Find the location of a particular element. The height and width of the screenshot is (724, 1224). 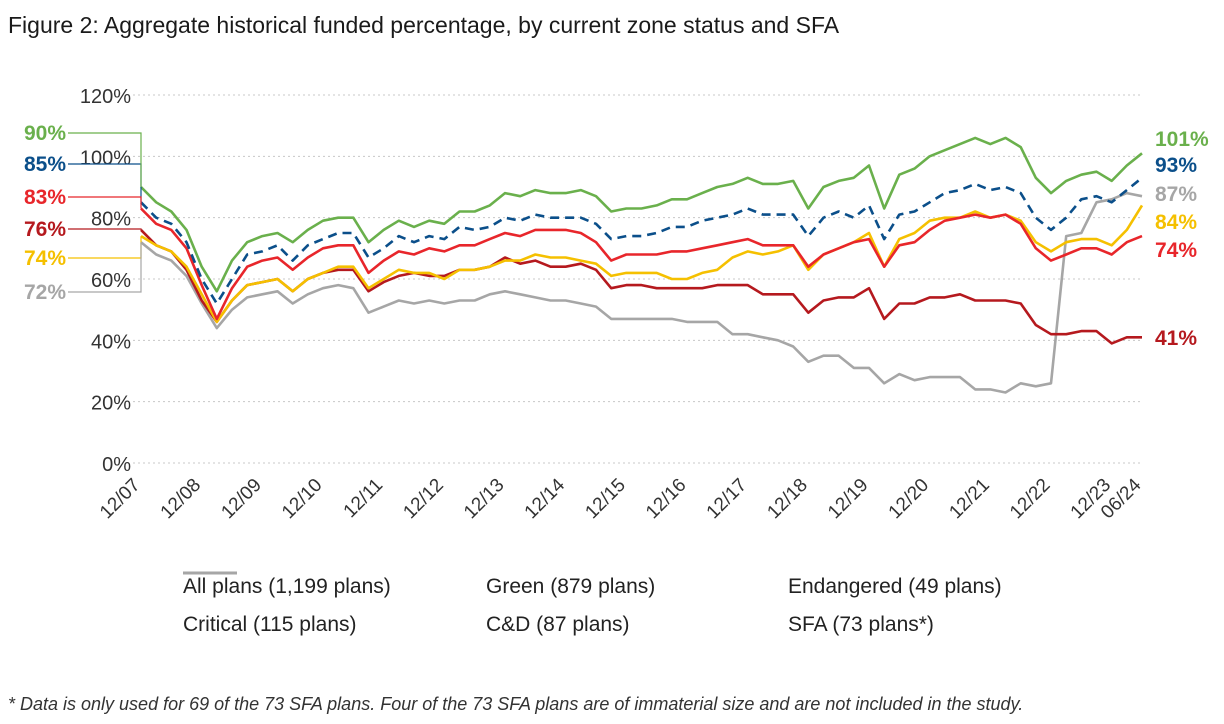

legend-swatch-sfa is located at coordinates (210, 573).